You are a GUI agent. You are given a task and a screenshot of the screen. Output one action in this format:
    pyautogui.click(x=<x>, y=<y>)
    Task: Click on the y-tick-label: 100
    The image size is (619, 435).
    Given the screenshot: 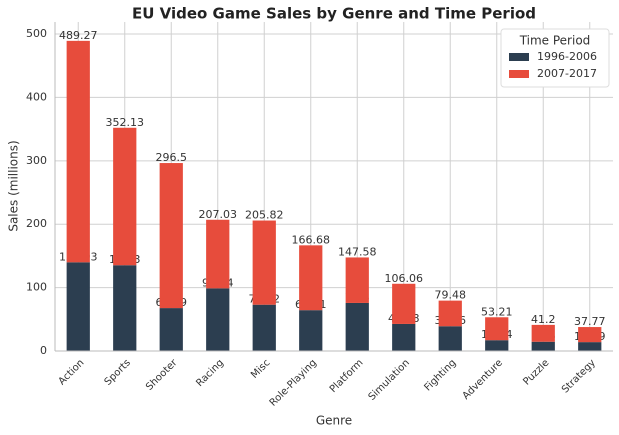 What is the action you would take?
    pyautogui.click(x=36, y=287)
    